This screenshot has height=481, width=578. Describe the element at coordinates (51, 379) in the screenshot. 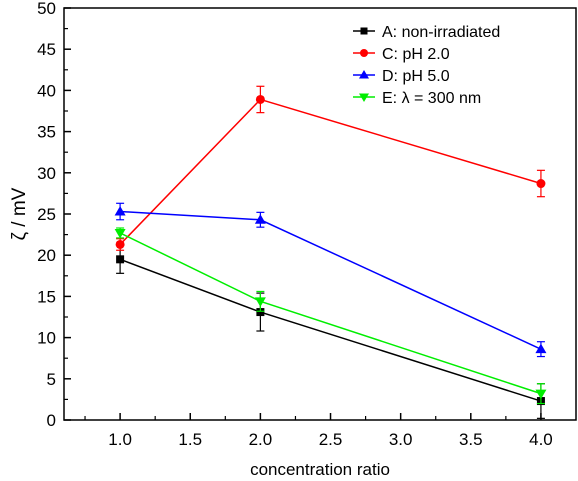

I see `y-tick-label: 5` at that location.